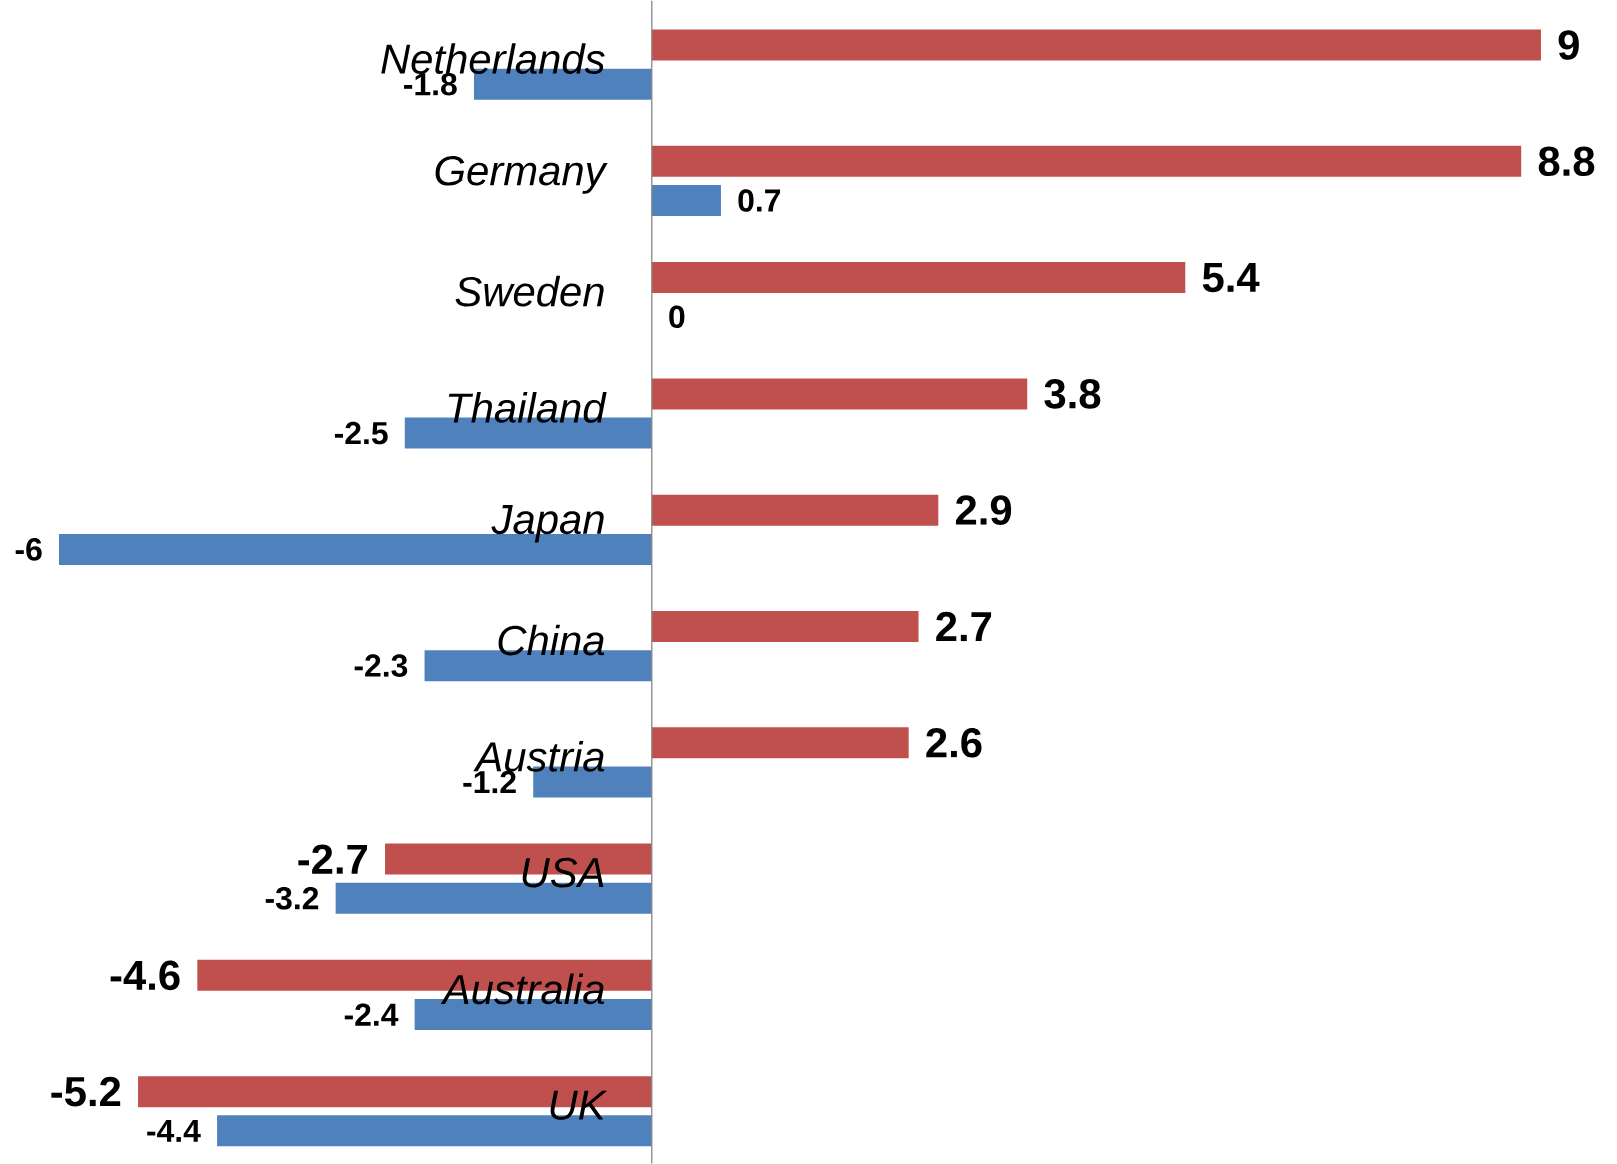 This screenshot has height=1164, width=1617. Describe the element at coordinates (551, 640) in the screenshot. I see `y-tick-label: China` at that location.